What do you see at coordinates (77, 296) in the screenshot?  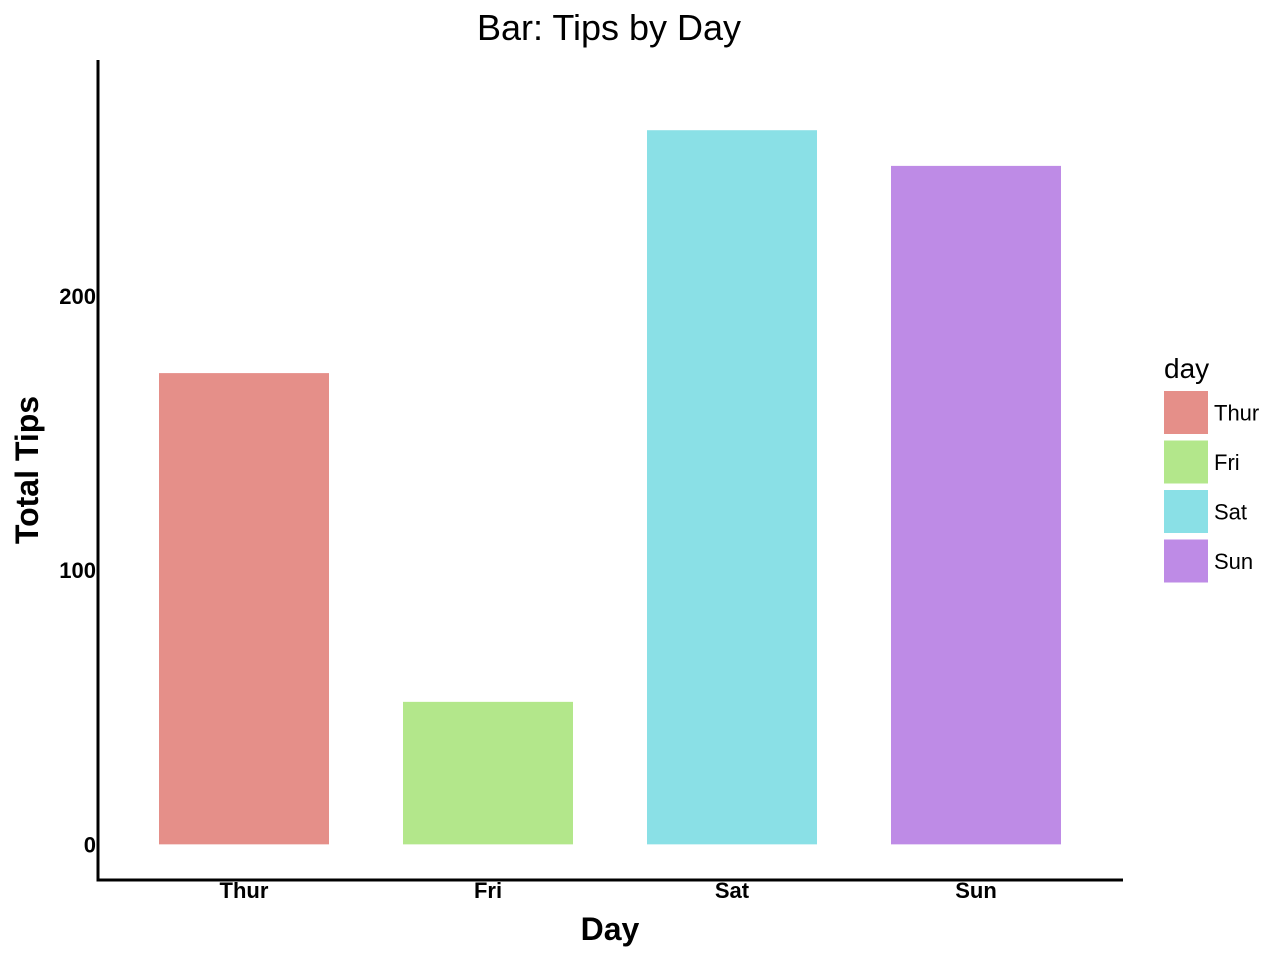 I see `y-tick-label: 200` at bounding box center [77, 296].